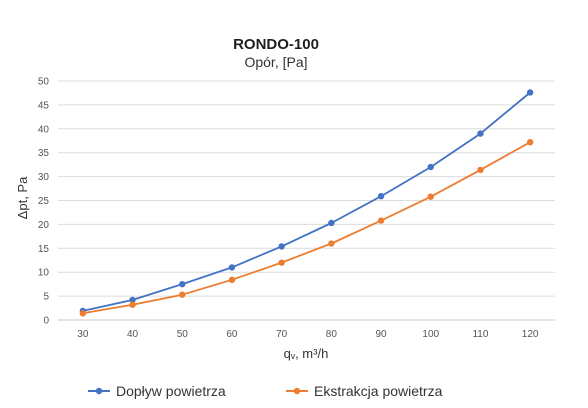 This screenshot has height=408, width=588. I want to click on y-axis-ticks: 0 5 10 15 20 25 30 35 40 45 50, so click(44, 202).